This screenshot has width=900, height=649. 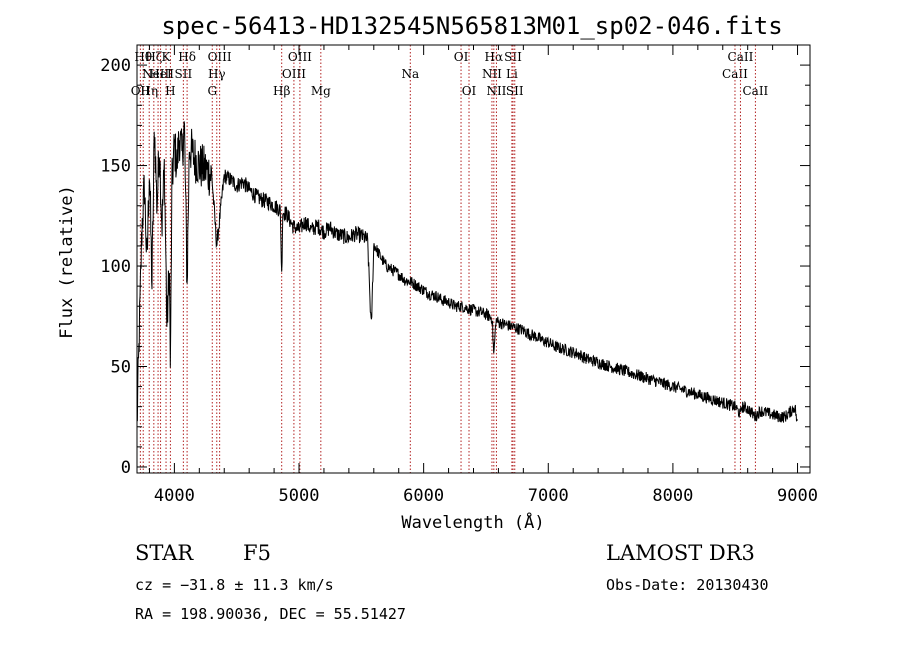 I want to click on spectral-line-label: Hγ, so click(x=217, y=74).